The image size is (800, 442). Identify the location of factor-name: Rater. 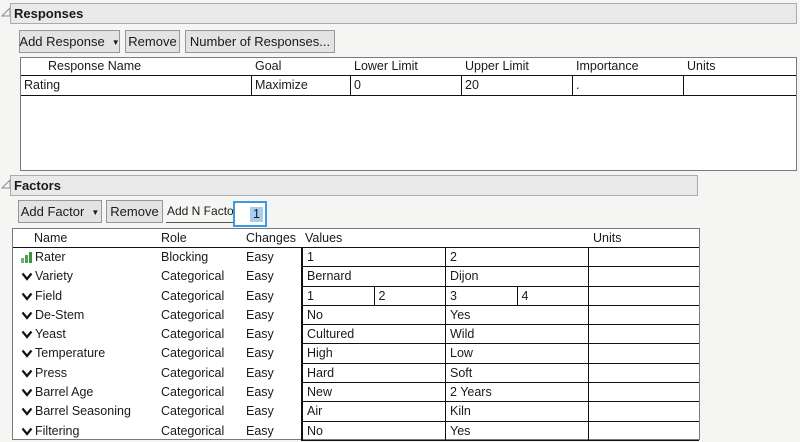
(50, 257).